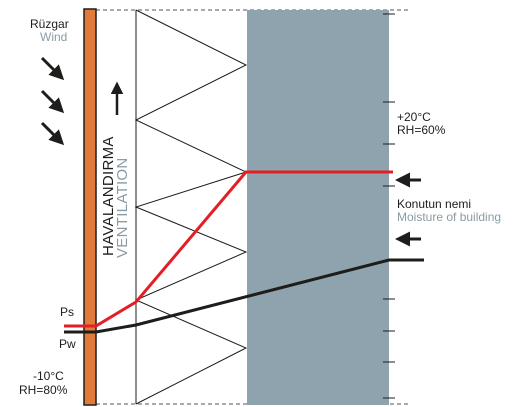 This screenshot has height=407, width=529. What do you see at coordinates (52, 101) in the screenshot?
I see `wind-arrows-icon` at bounding box center [52, 101].